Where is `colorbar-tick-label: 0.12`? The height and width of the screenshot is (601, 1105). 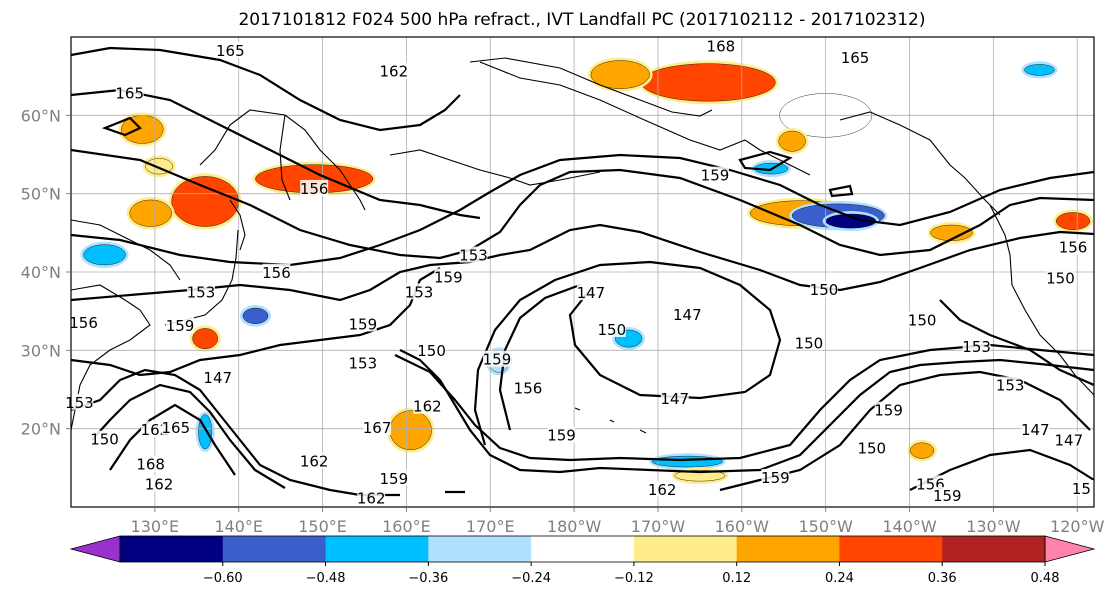
colorbar-tick-label: 0.12 is located at coordinates (736, 578).